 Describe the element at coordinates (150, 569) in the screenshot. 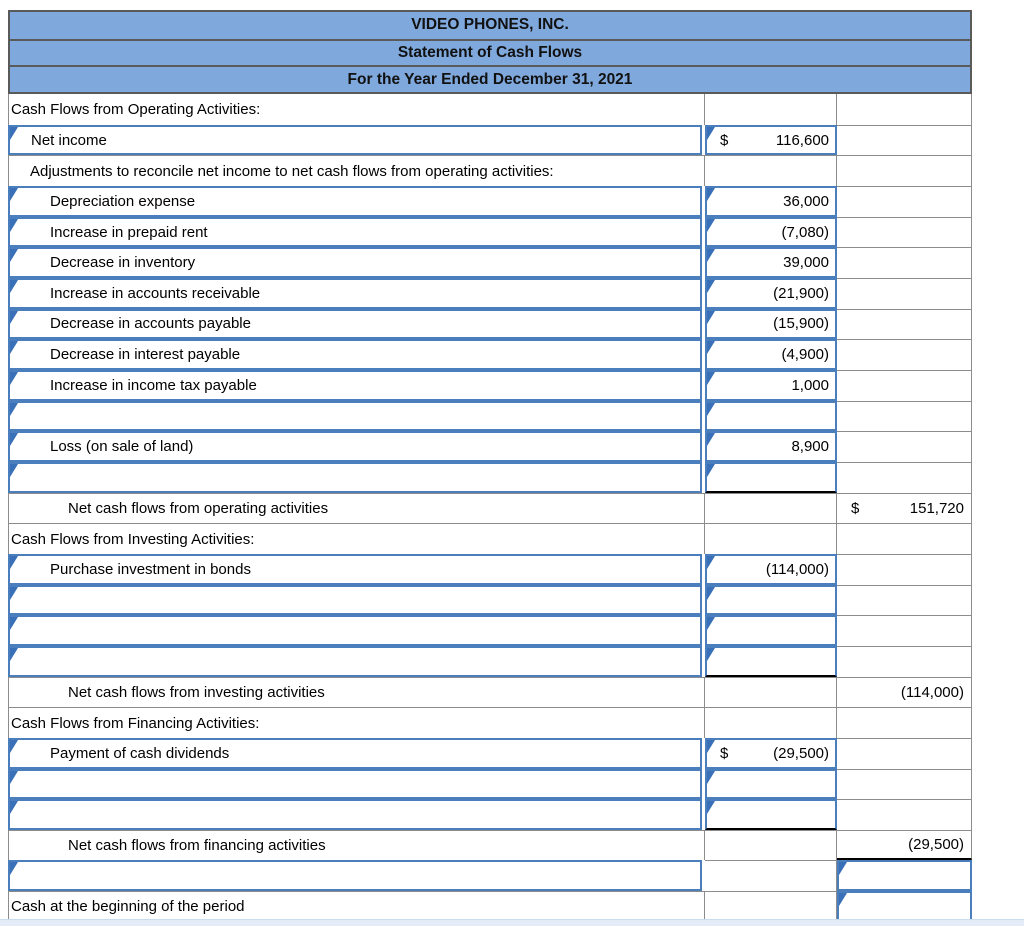

I see `row-label: Purchase investment in bonds` at that location.